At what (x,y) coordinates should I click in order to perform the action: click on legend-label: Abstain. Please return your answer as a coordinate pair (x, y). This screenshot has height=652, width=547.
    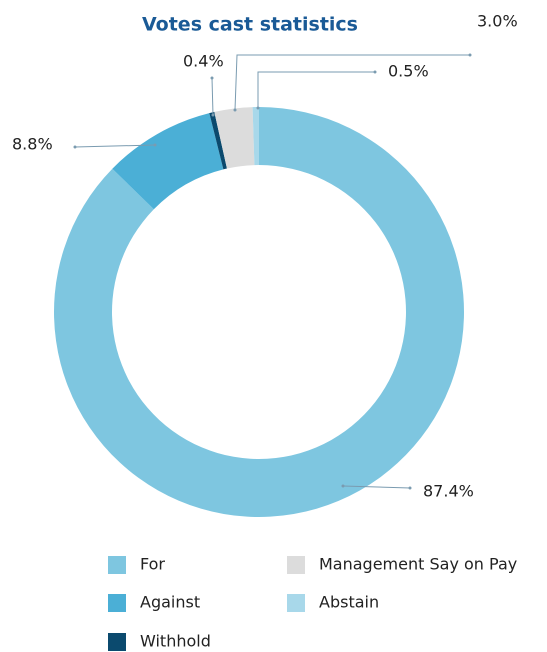
    Looking at the image, I should click on (349, 602).